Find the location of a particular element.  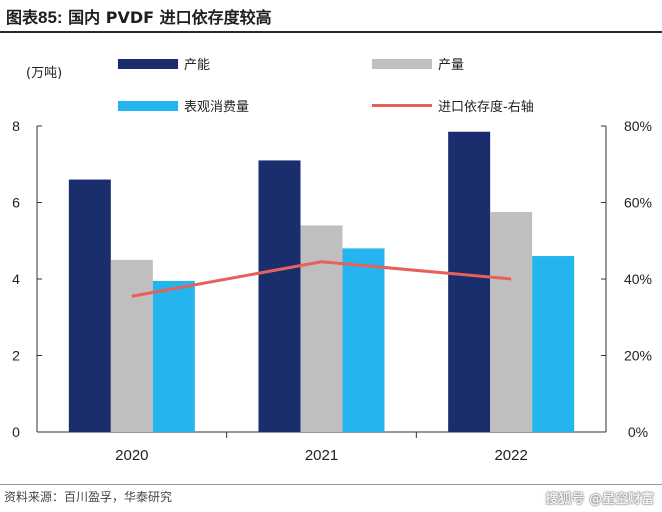

y-tick-label-left: 4 is located at coordinates (16, 279).